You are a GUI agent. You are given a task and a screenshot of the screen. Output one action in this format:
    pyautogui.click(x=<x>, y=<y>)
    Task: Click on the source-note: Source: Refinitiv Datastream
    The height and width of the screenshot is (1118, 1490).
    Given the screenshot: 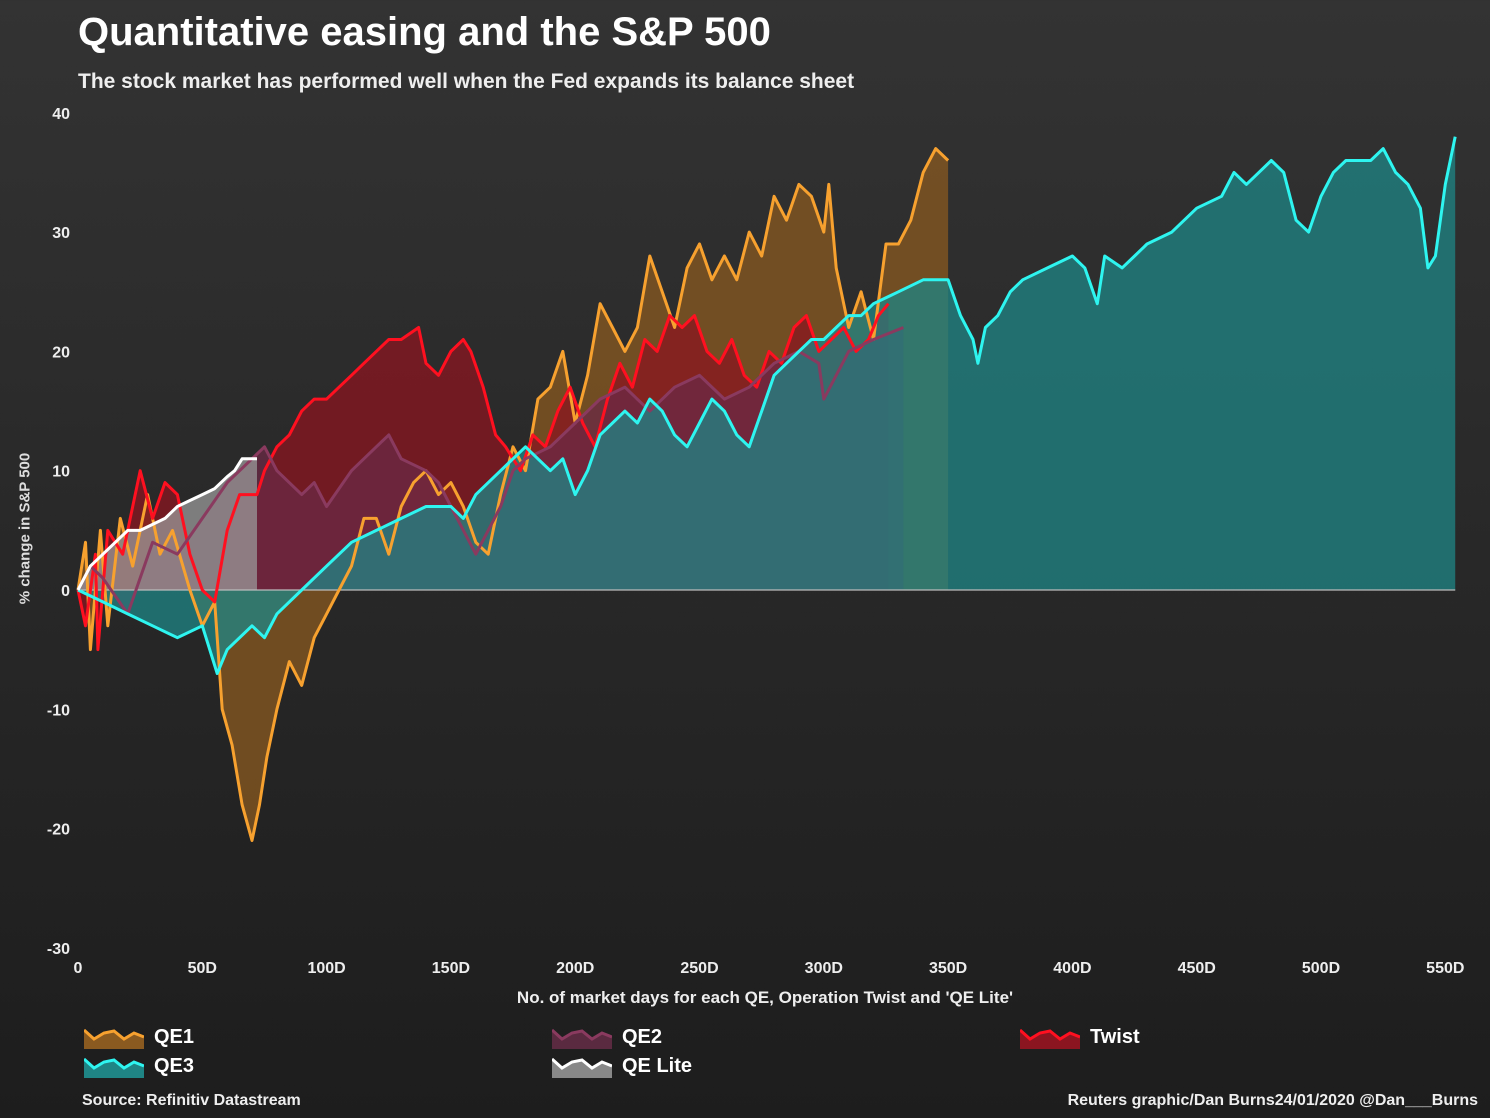 What is the action you would take?
    pyautogui.click(x=191, y=1100)
    